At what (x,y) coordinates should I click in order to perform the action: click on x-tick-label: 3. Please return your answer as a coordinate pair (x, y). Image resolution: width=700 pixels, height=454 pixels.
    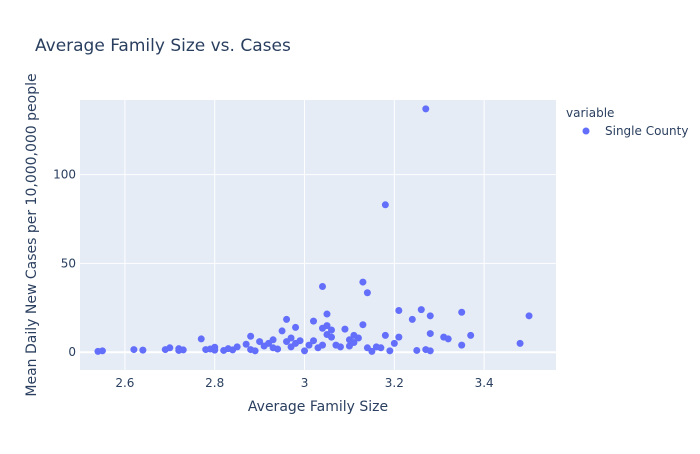
    Looking at the image, I should click on (305, 383).